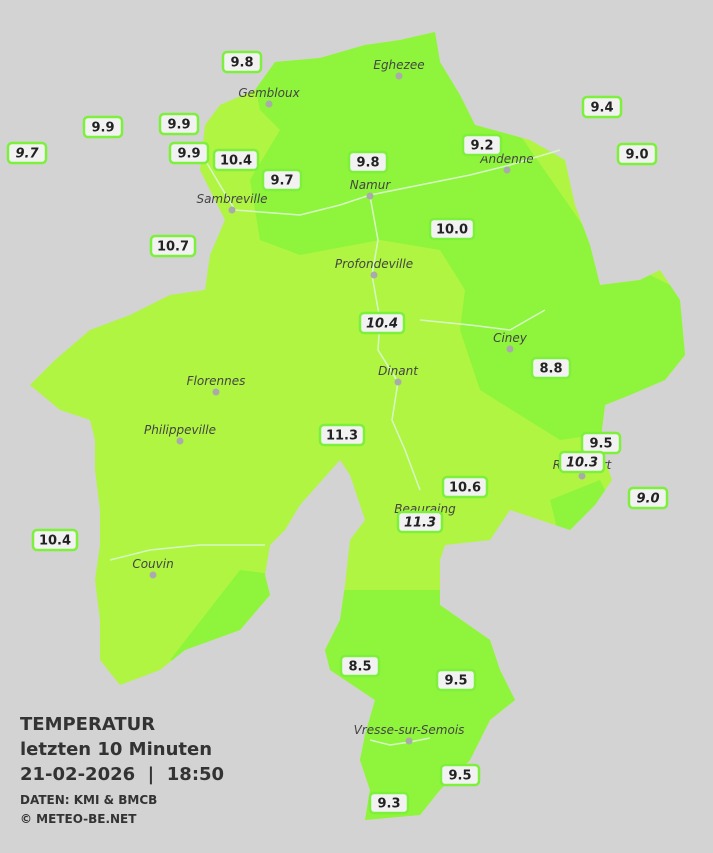 The image size is (713, 853). What do you see at coordinates (231, 199) in the screenshot?
I see `city-label: Sambreville` at bounding box center [231, 199].